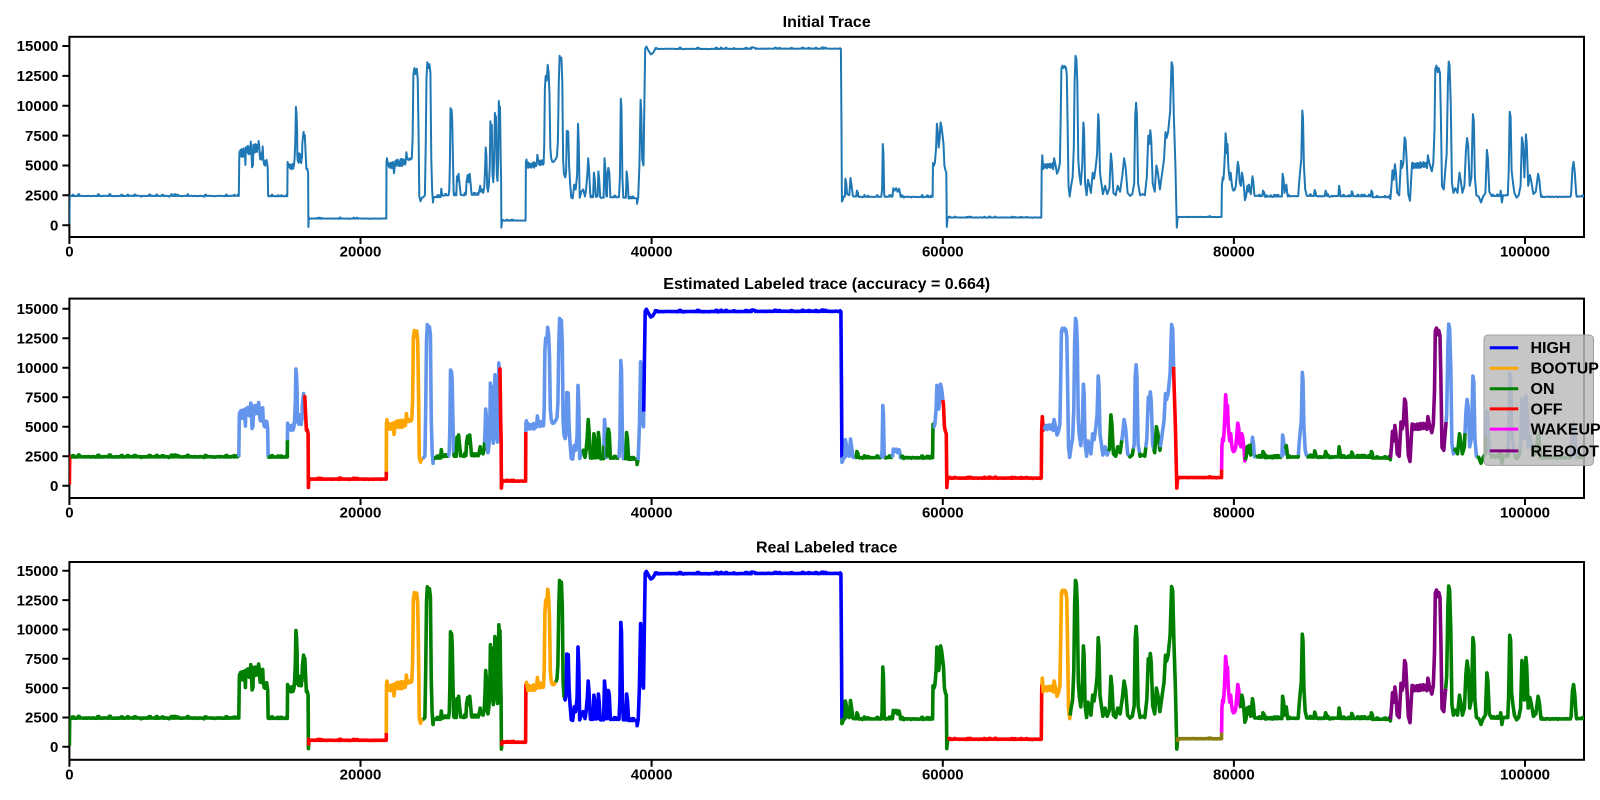 The width and height of the screenshot is (1600, 800). Describe the element at coordinates (1547, 409) in the screenshot. I see `svg-text: OFF` at that location.